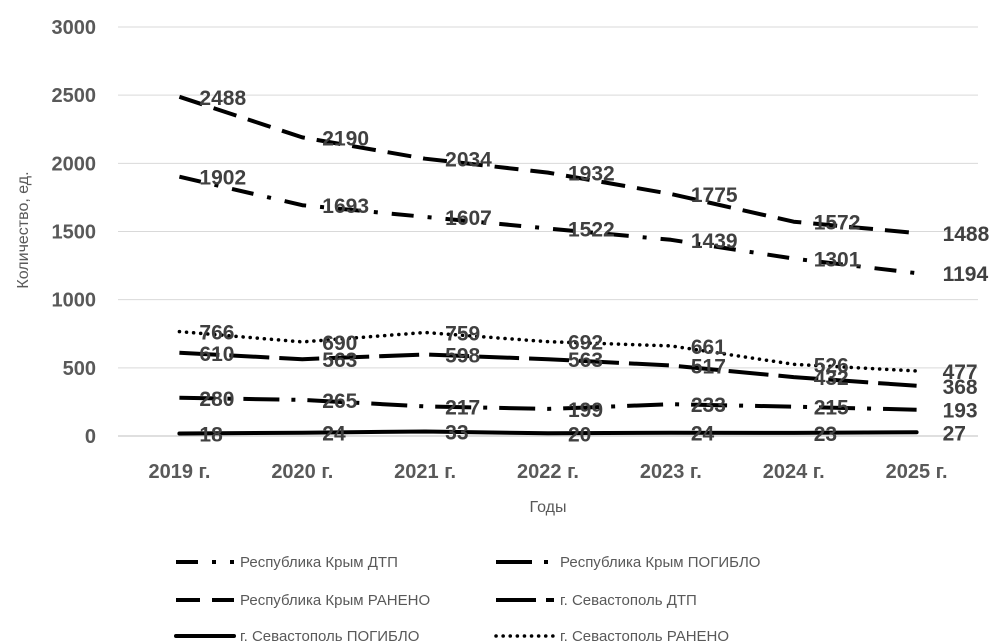 The height and width of the screenshot is (644, 992). Describe the element at coordinates (708, 367) in the screenshot. I see `data-label: 517` at that location.